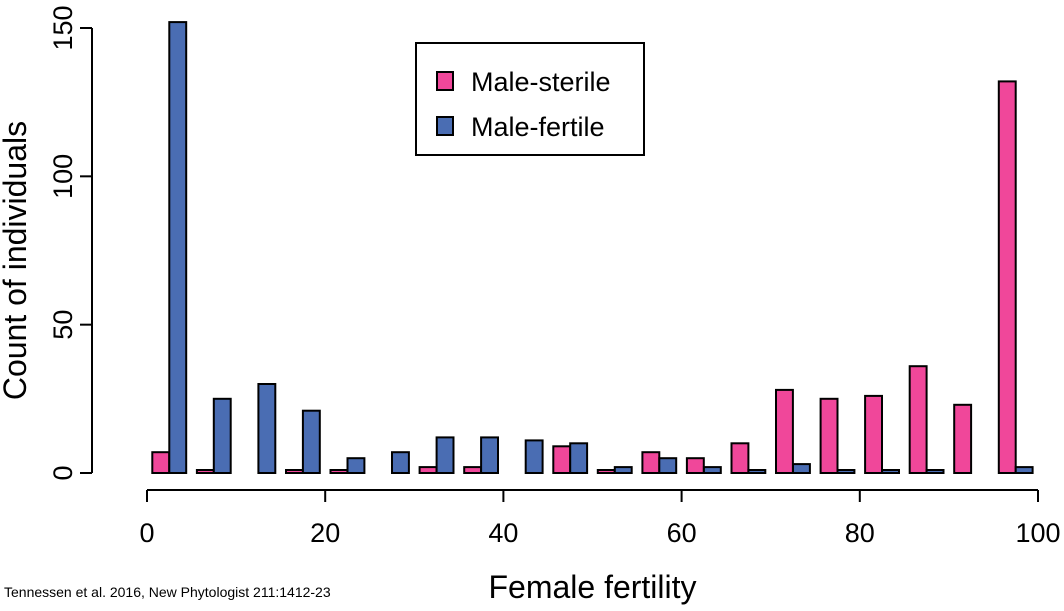 The width and height of the screenshot is (1064, 611). Describe the element at coordinates (325, 533) in the screenshot. I see `x-tick-label-20: 20` at that location.